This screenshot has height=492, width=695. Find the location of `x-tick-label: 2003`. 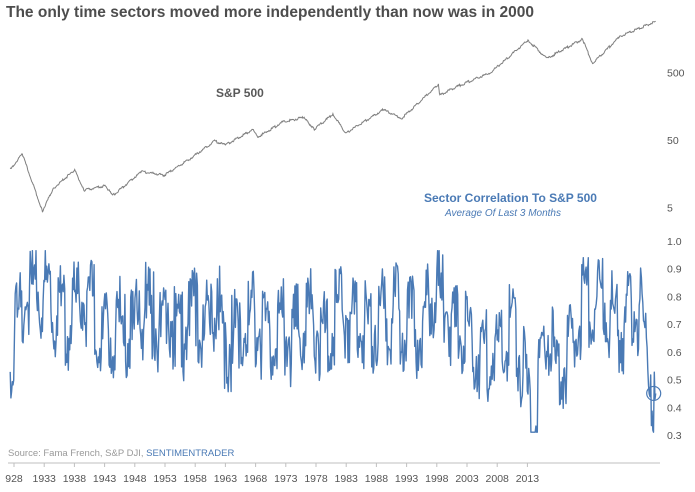

x-tick-label: 2003 is located at coordinates (467, 479).